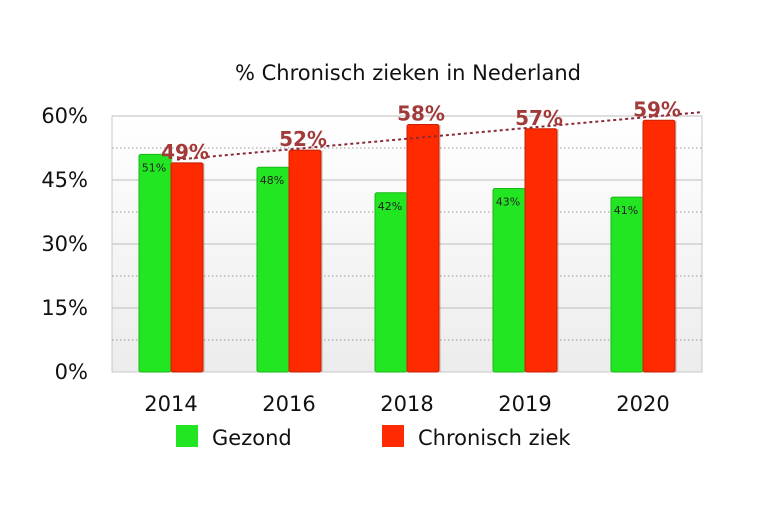 This screenshot has height=513, width=768. What do you see at coordinates (64, 180) in the screenshot?
I see `y-tick-label: 45%` at bounding box center [64, 180].